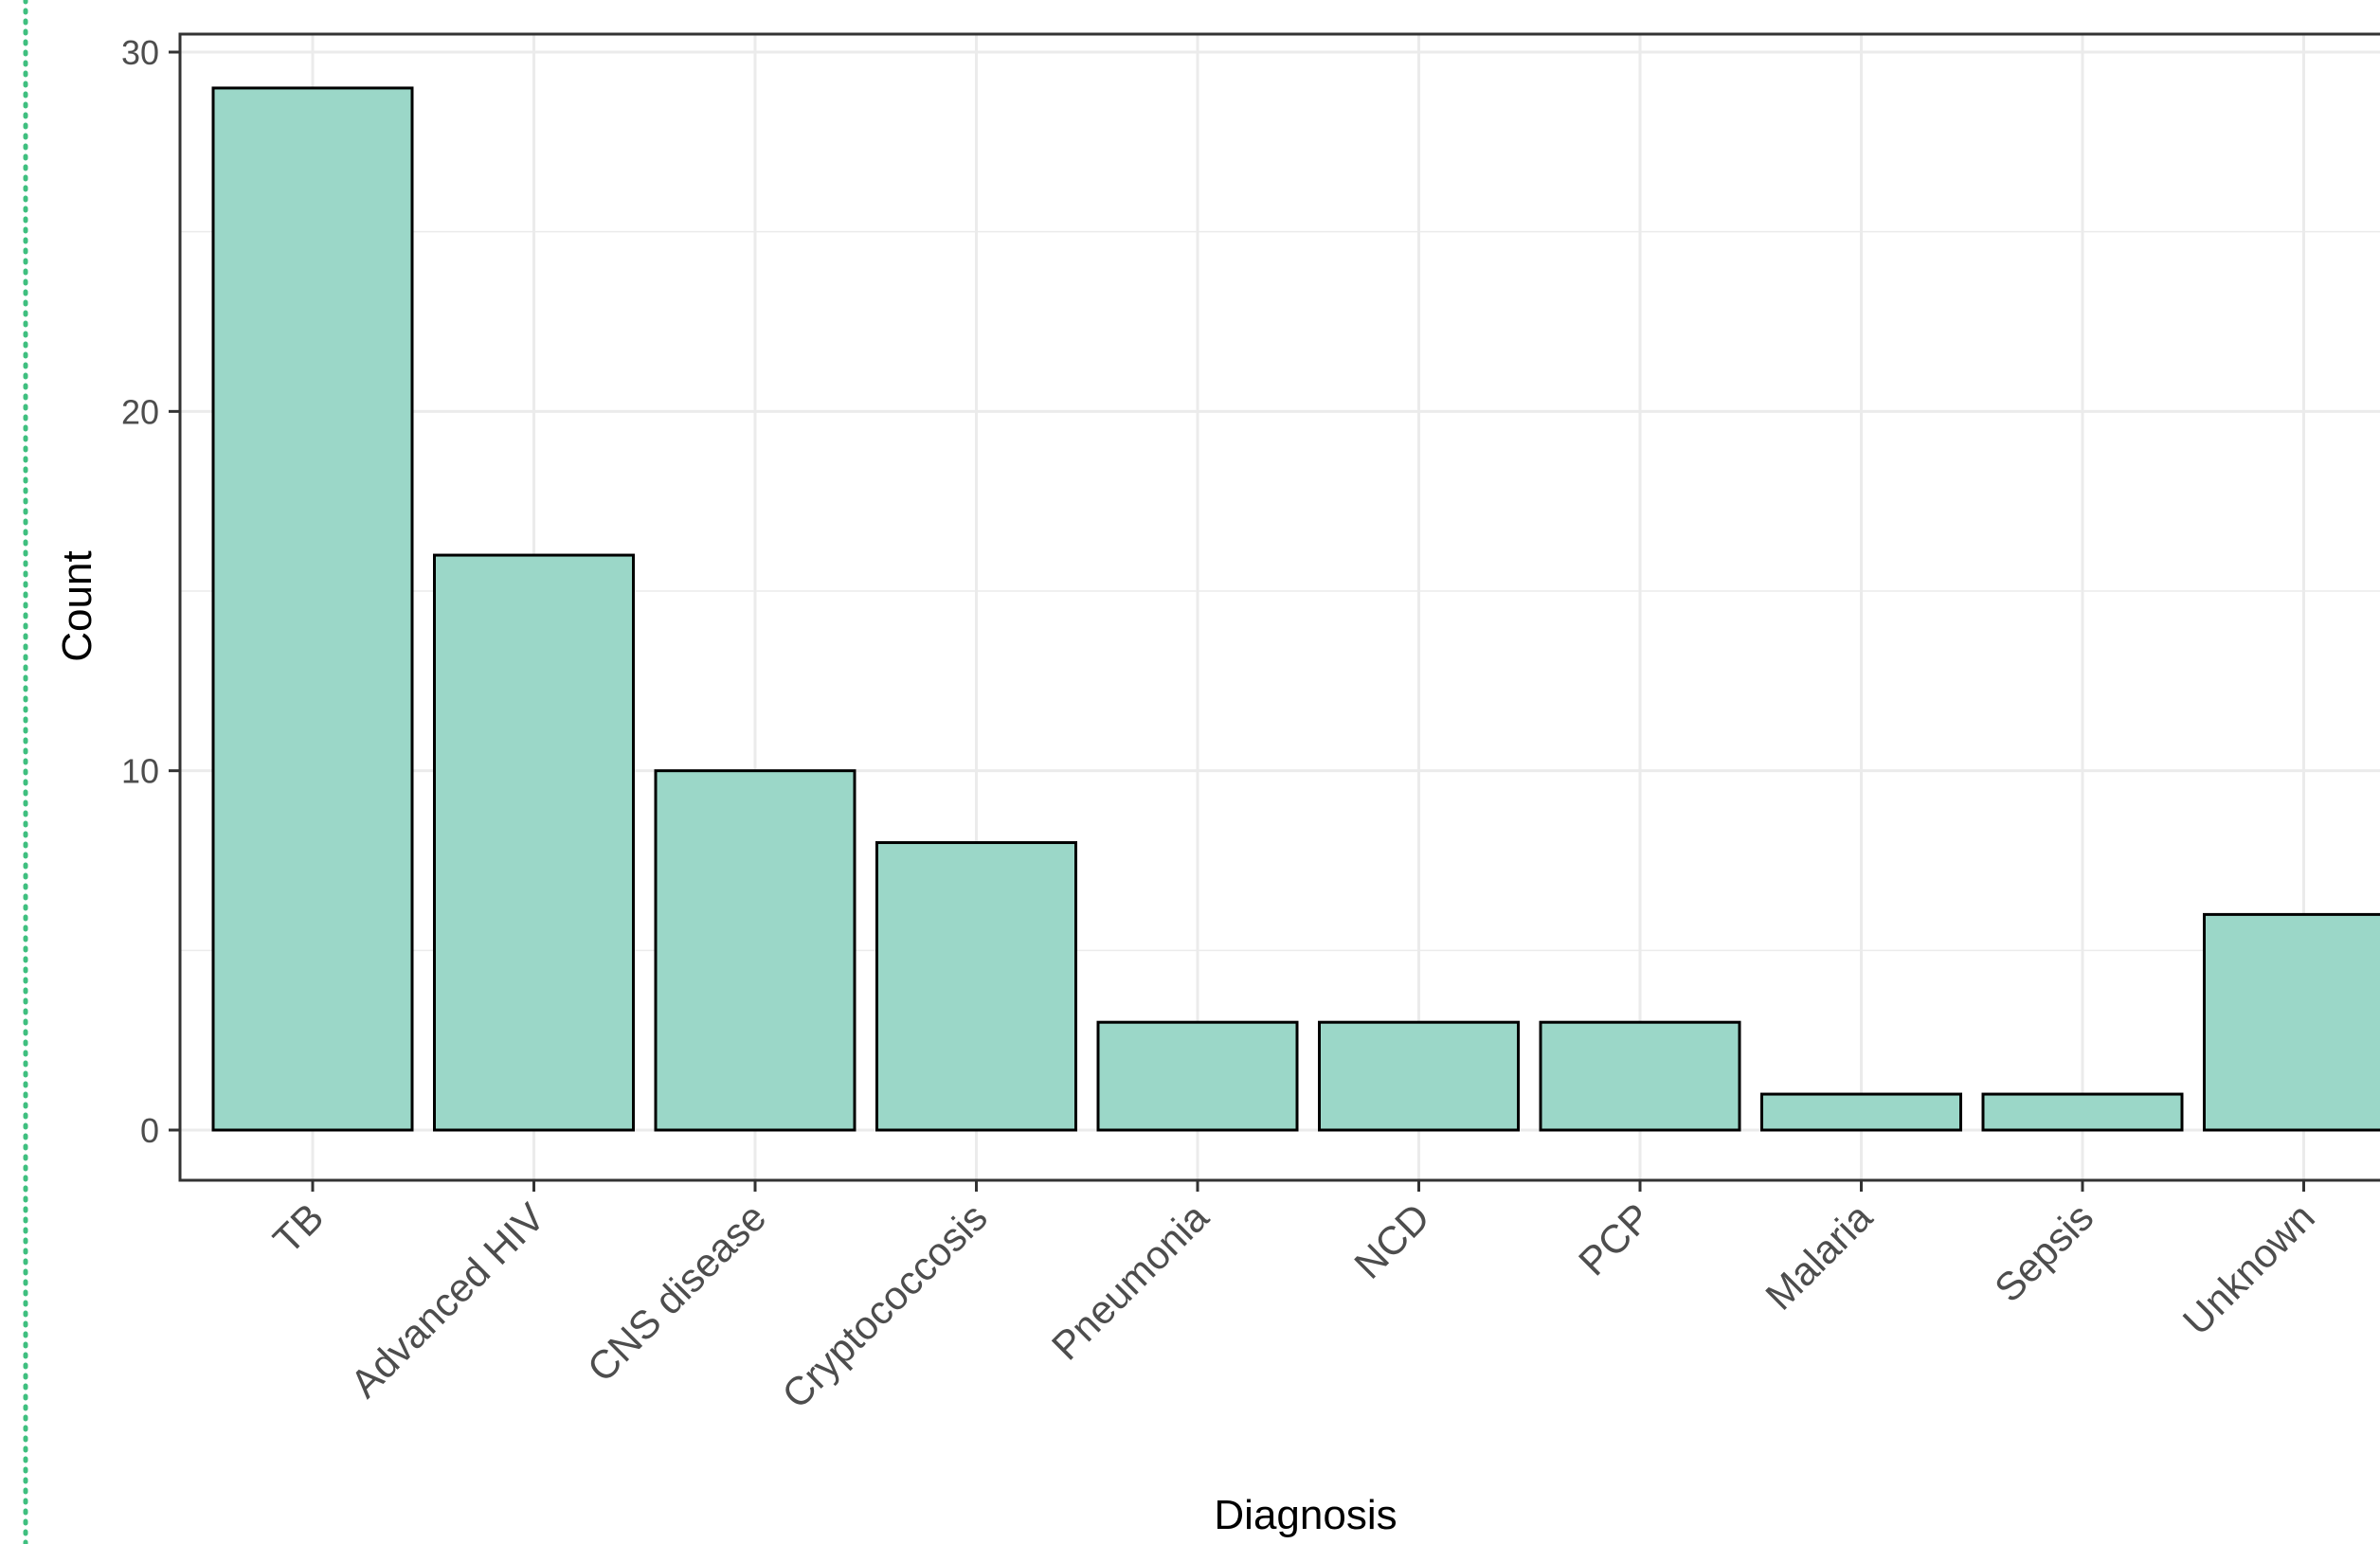 This screenshot has height=1544, width=2380. What do you see at coordinates (1197, 1076) in the screenshot?
I see `bar-pneumonia` at bounding box center [1197, 1076].